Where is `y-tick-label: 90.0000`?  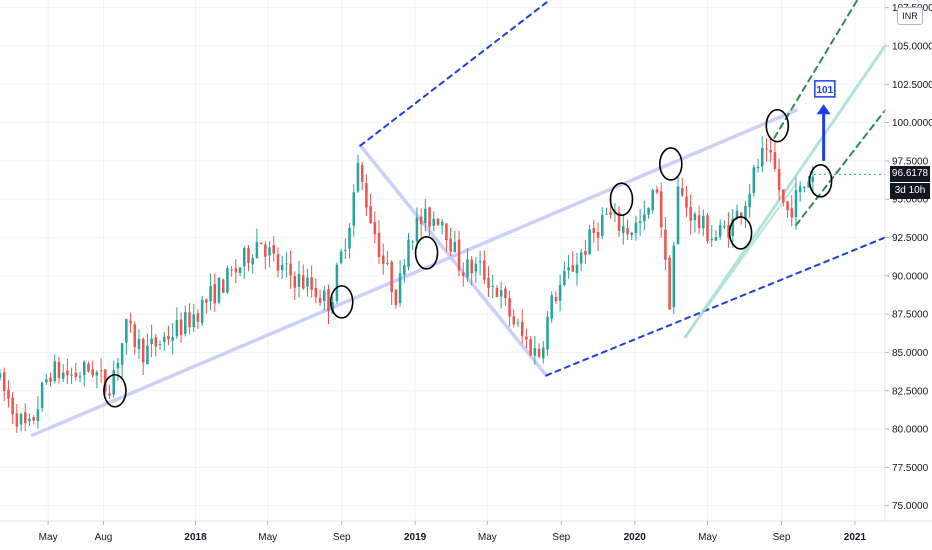
y-tick-label: 90.0000 is located at coordinates (910, 276).